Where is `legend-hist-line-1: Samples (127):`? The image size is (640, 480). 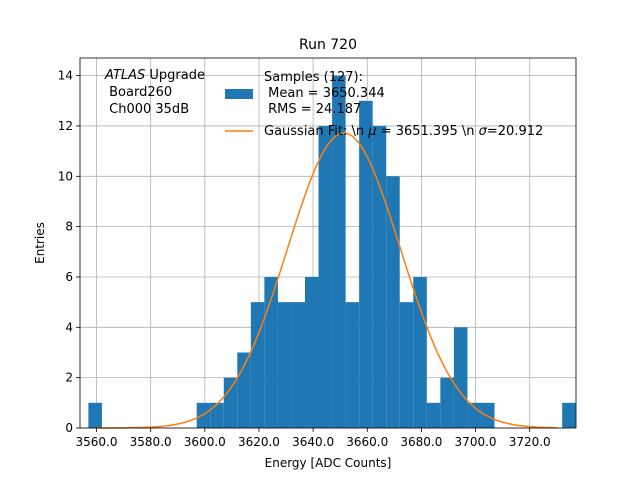 legend-hist-line-1: Samples (127): is located at coordinates (313, 77).